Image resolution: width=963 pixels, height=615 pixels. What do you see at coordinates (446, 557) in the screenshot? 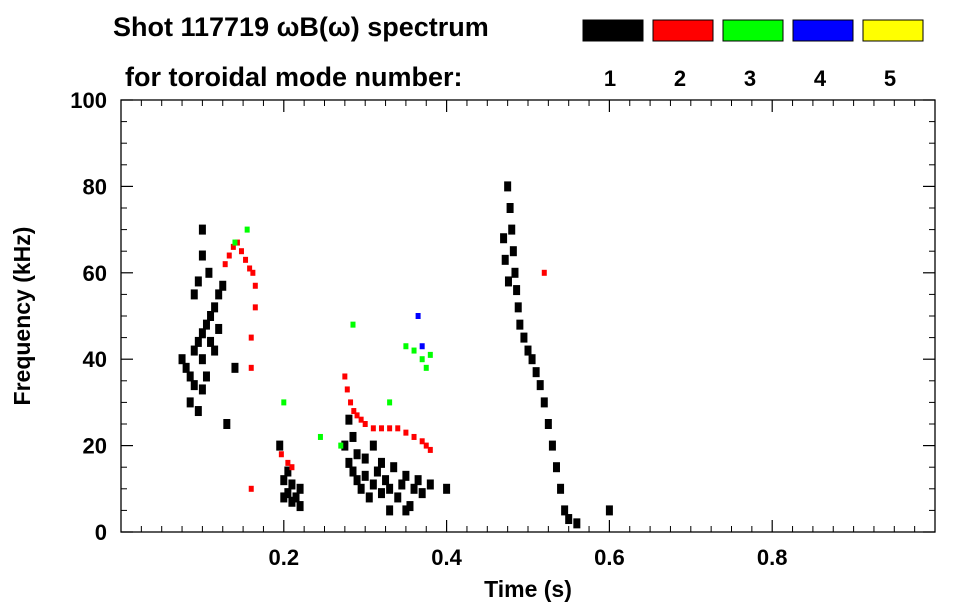
I see `x-tick-label: 0.4` at bounding box center [446, 557].